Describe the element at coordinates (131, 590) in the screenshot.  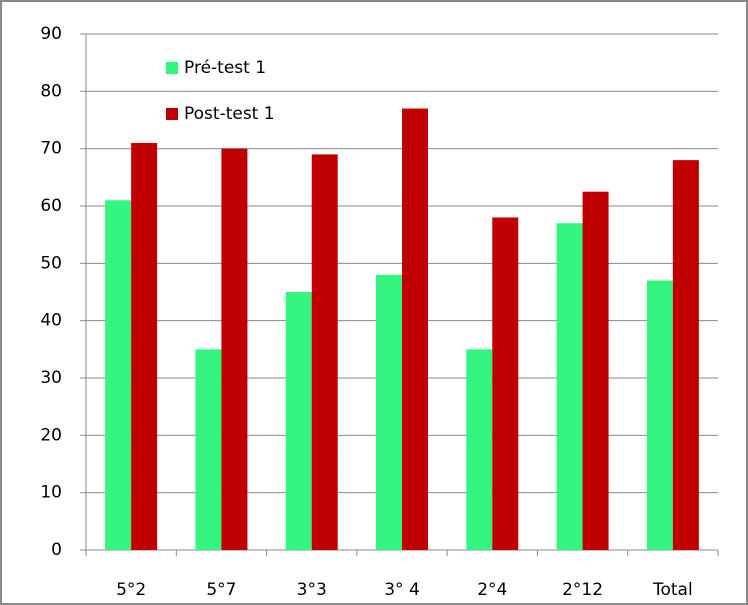
I see `x-tick-label: 5°2` at that location.